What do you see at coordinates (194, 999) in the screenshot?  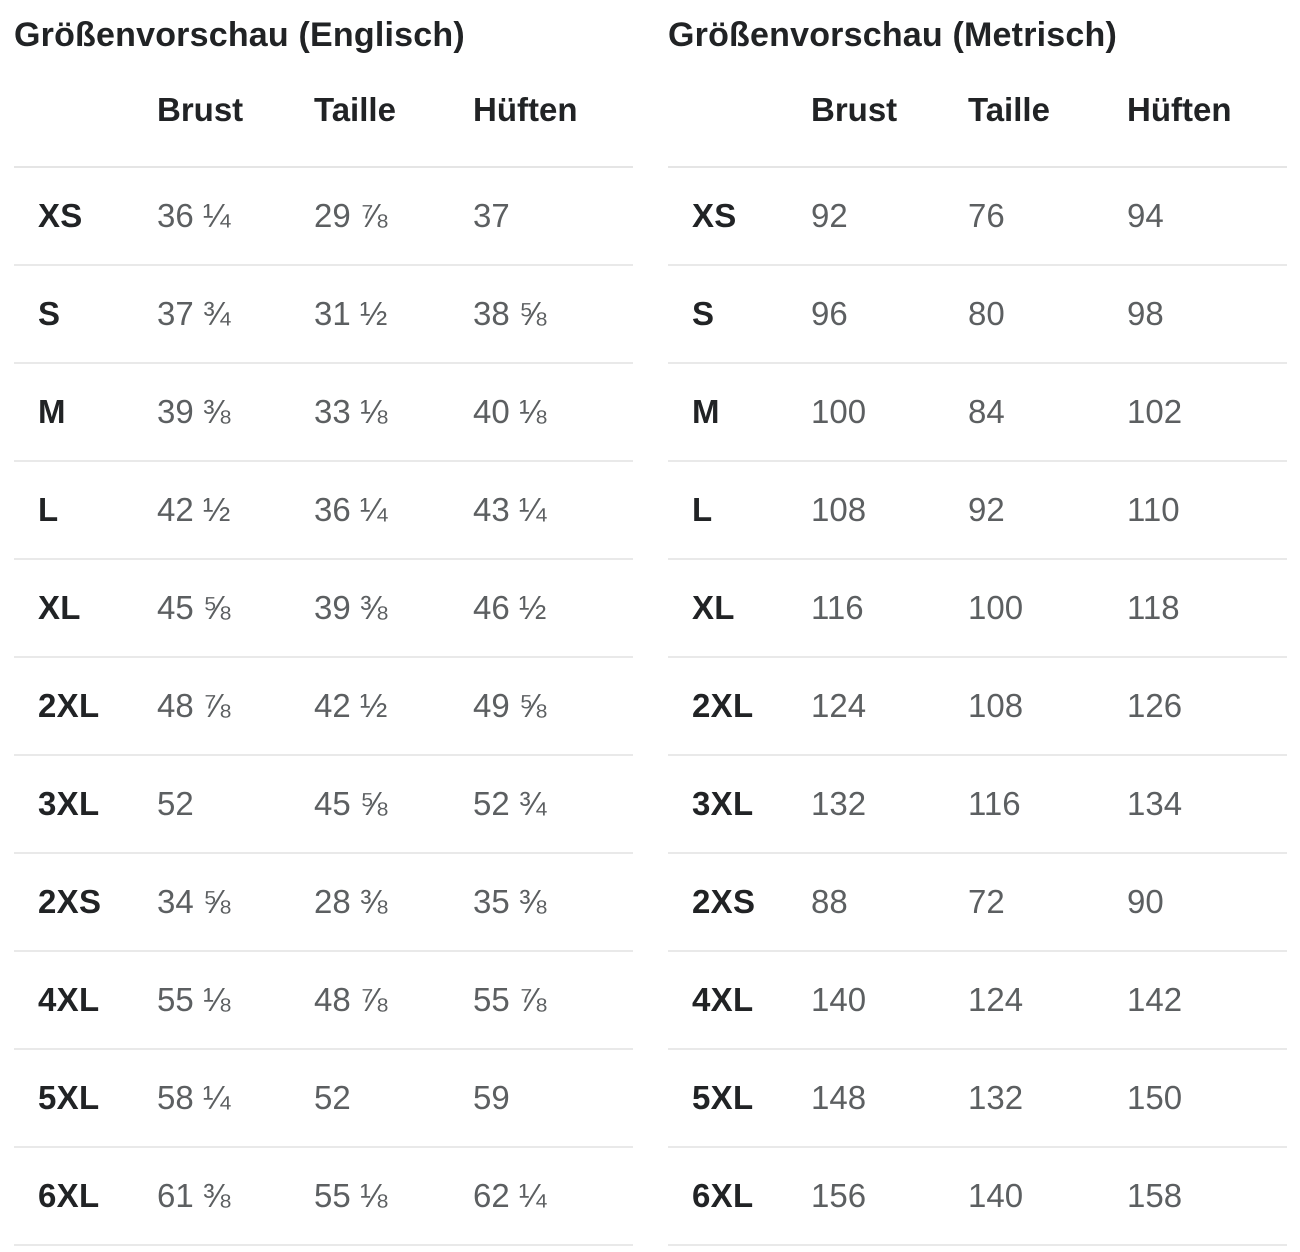 I see `chest-value: 55 ⅛` at bounding box center [194, 999].